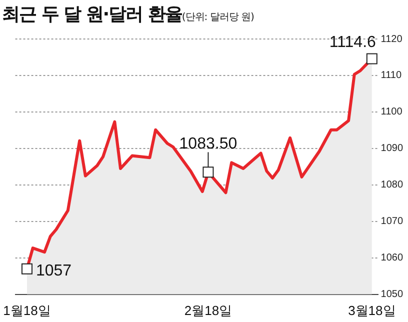 Image resolution: width=408 pixels, height=322 pixels. What do you see at coordinates (392, 185) in the screenshot?
I see `y-tick-label: 1080` at bounding box center [392, 185].